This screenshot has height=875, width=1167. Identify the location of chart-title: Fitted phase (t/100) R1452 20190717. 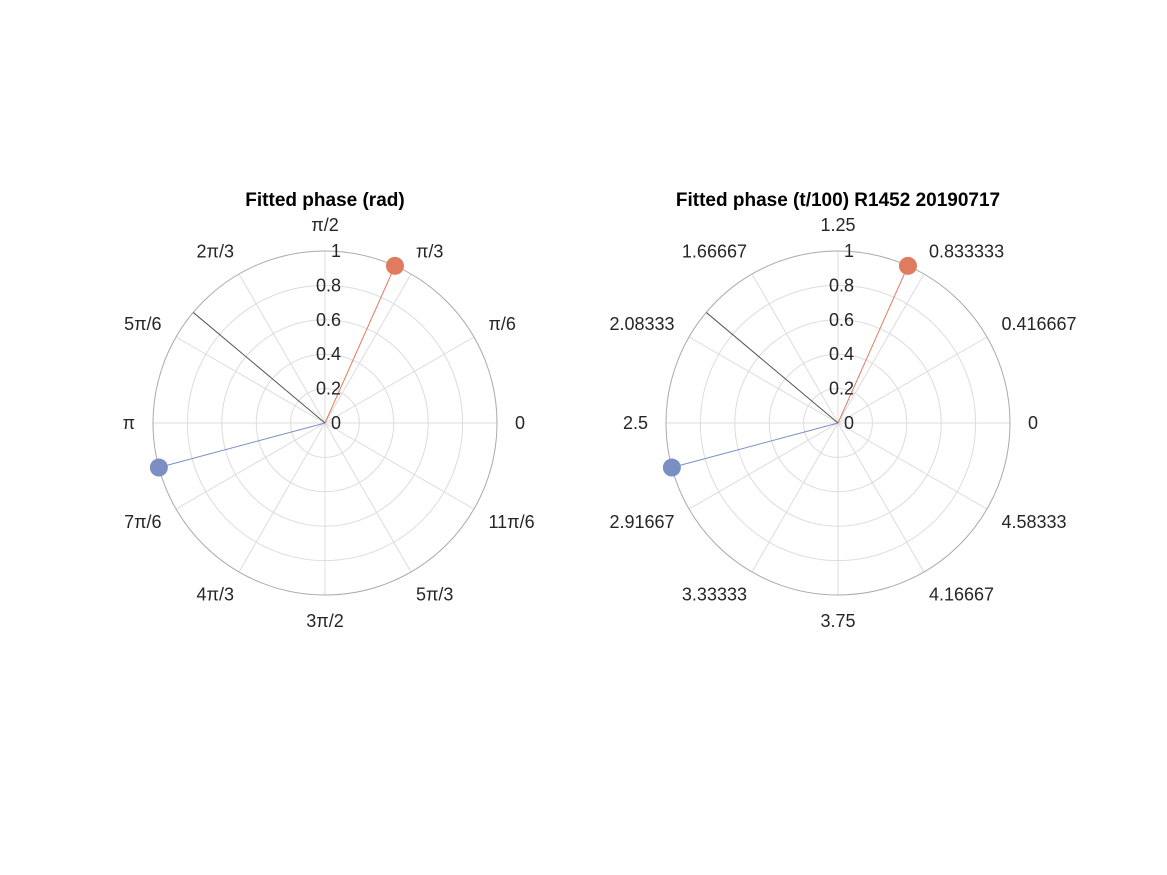
(838, 200).